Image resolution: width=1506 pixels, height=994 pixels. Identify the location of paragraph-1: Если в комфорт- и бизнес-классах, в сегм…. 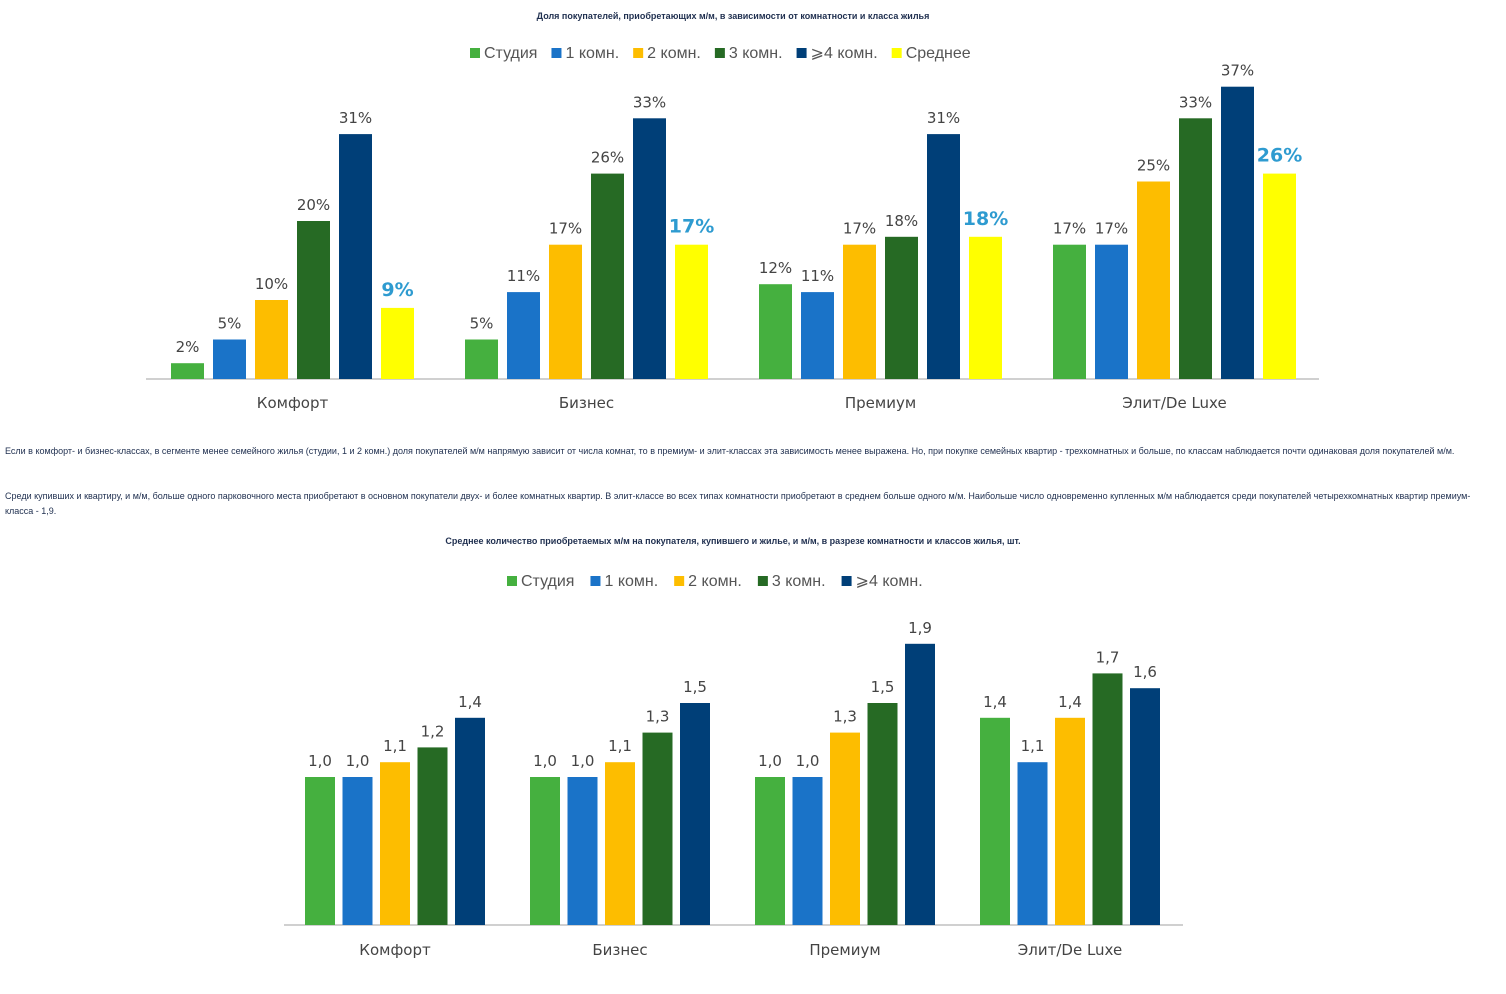
(730, 451).